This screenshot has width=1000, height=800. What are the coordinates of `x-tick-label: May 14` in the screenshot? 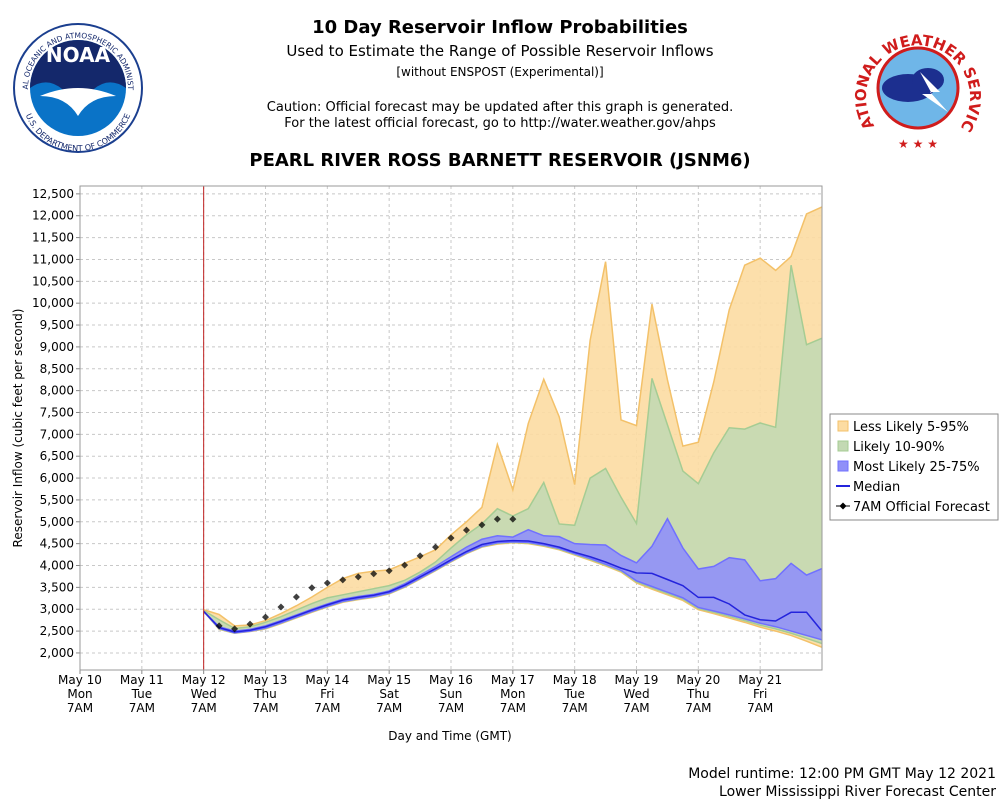 It's located at (327, 680).